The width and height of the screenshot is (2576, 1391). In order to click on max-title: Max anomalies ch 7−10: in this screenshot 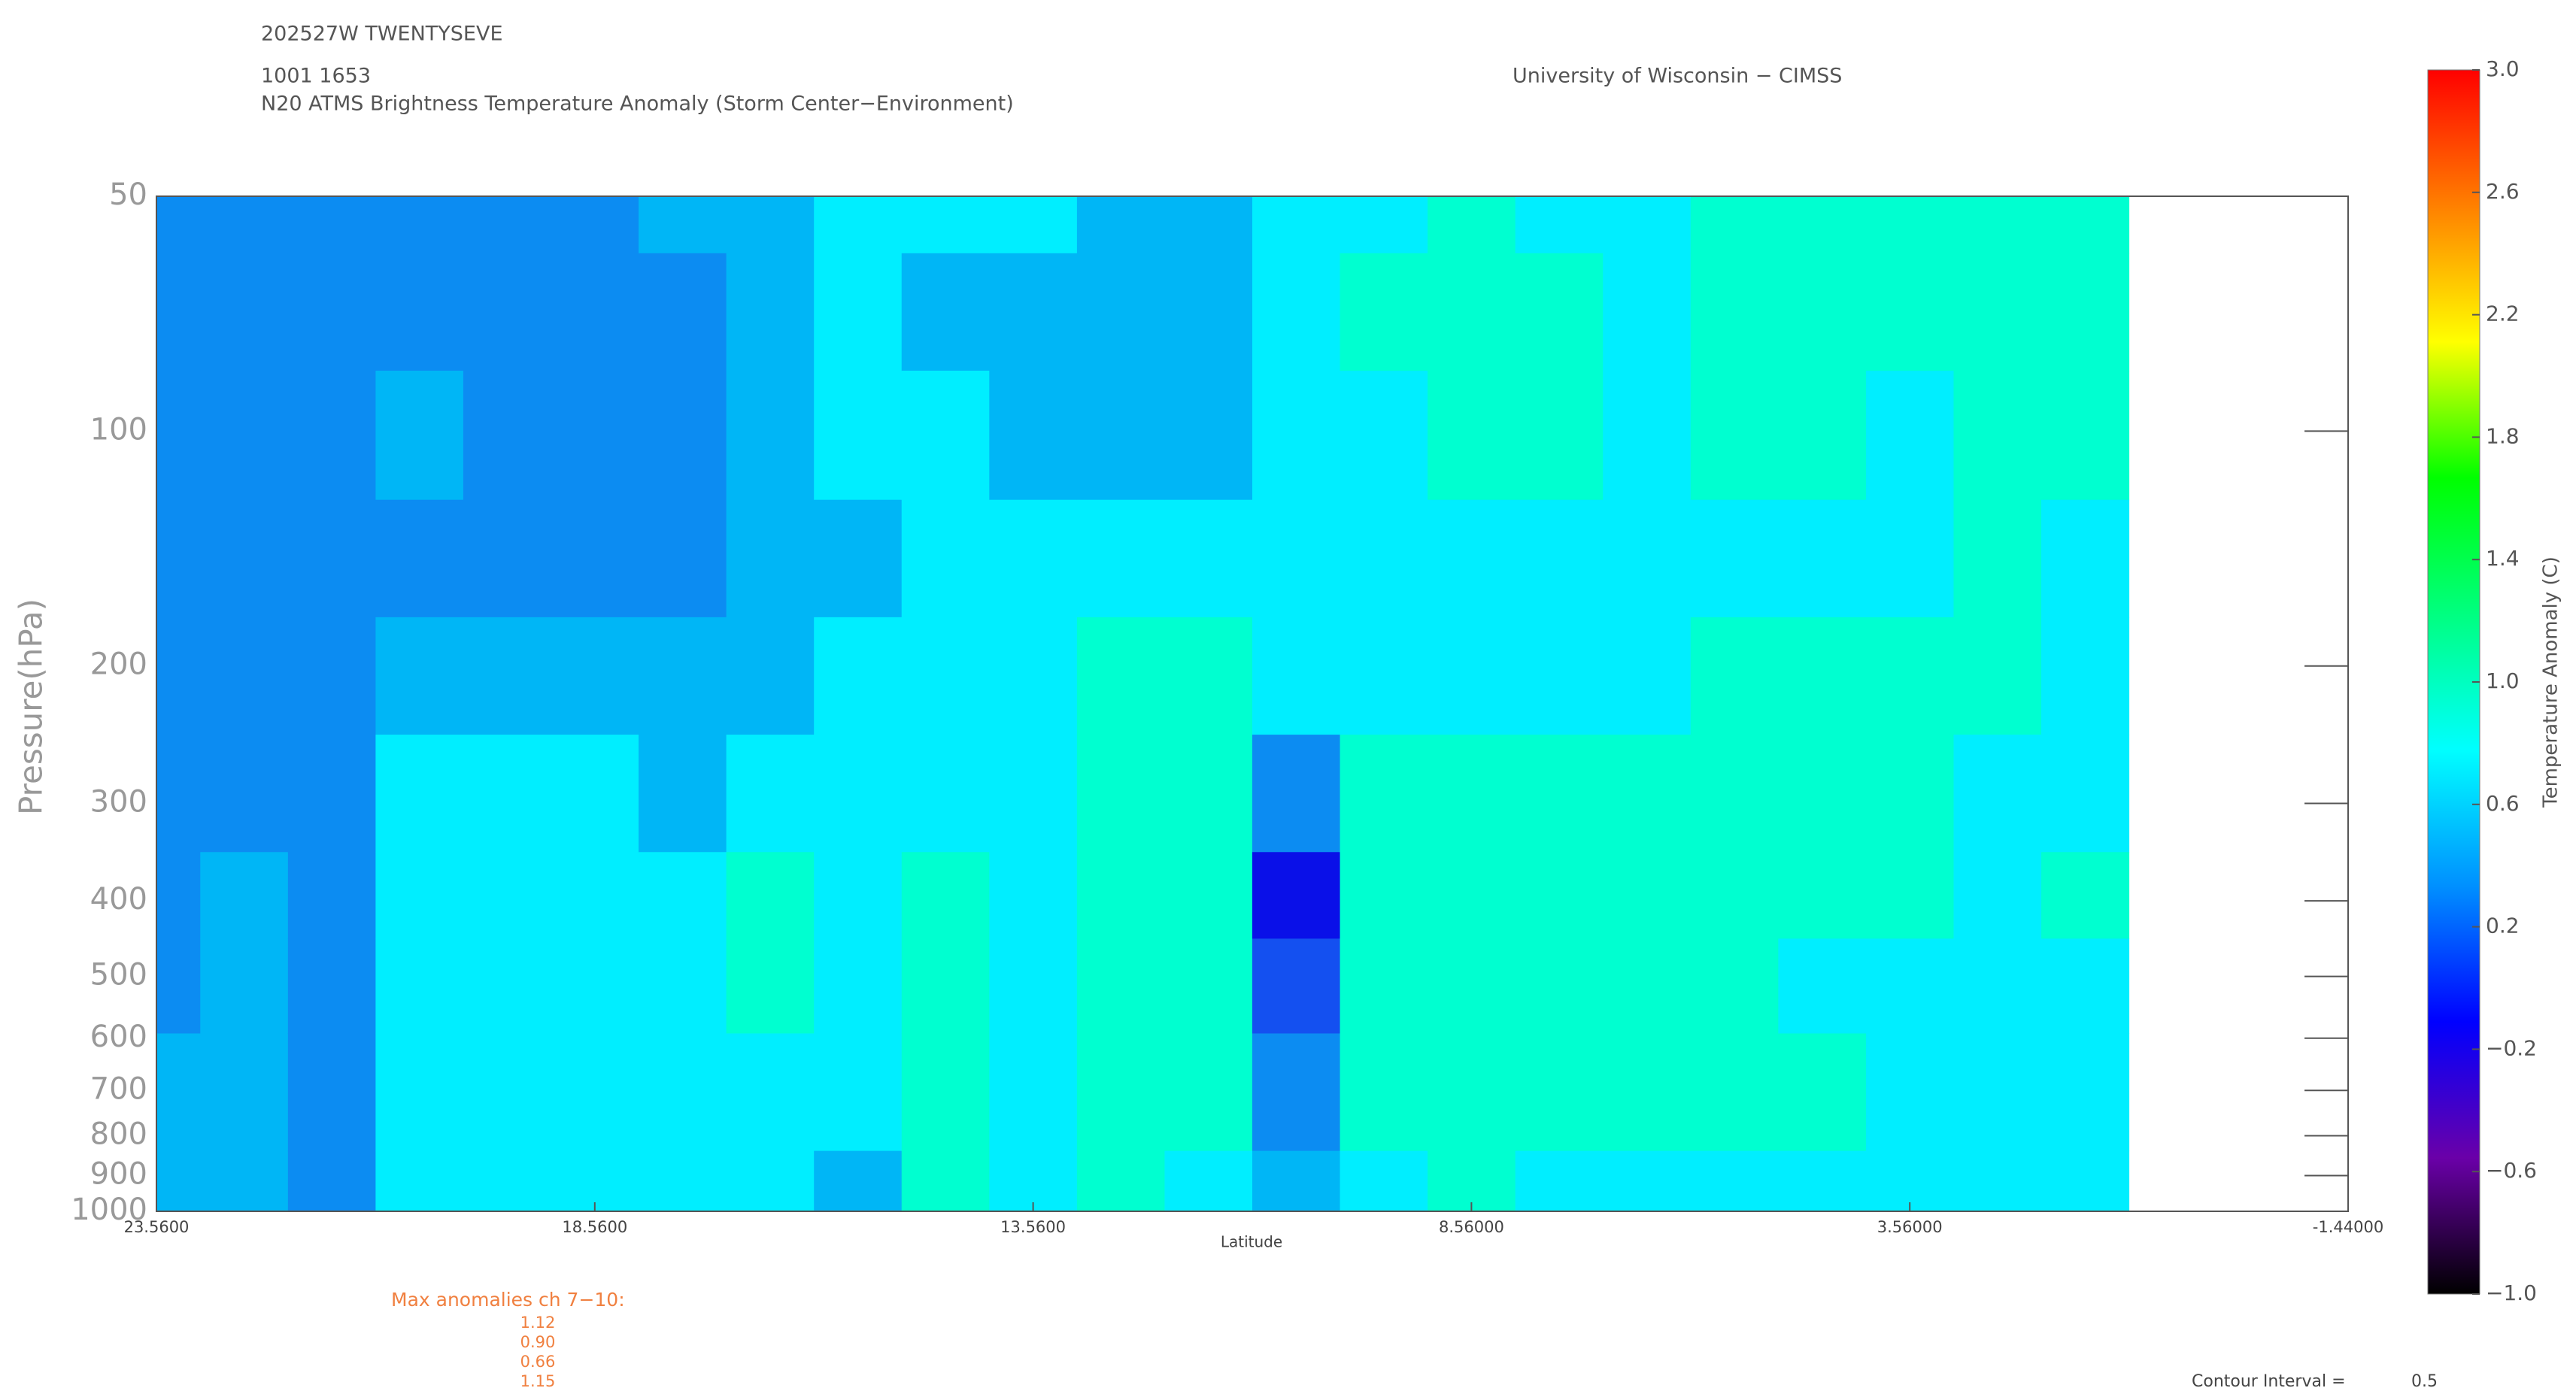, I will do `click(508, 1300)`.